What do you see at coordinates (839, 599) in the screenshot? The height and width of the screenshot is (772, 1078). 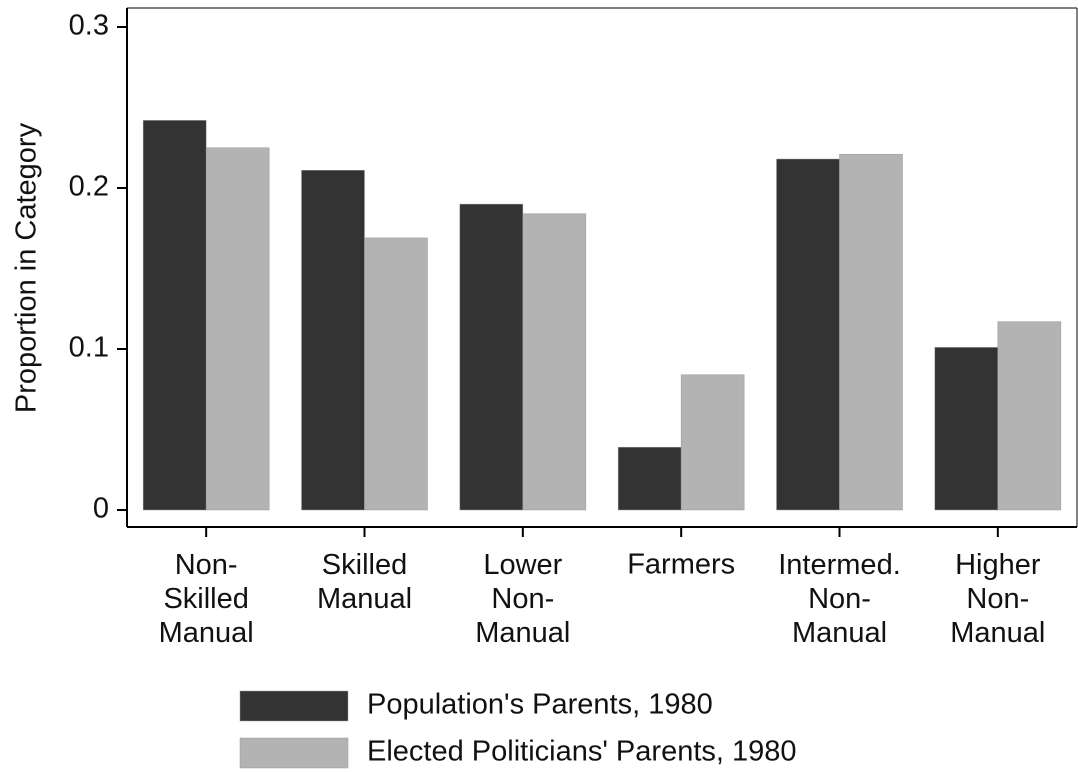 I see `x-tick-label: Intermed. Non-Manual` at bounding box center [839, 599].